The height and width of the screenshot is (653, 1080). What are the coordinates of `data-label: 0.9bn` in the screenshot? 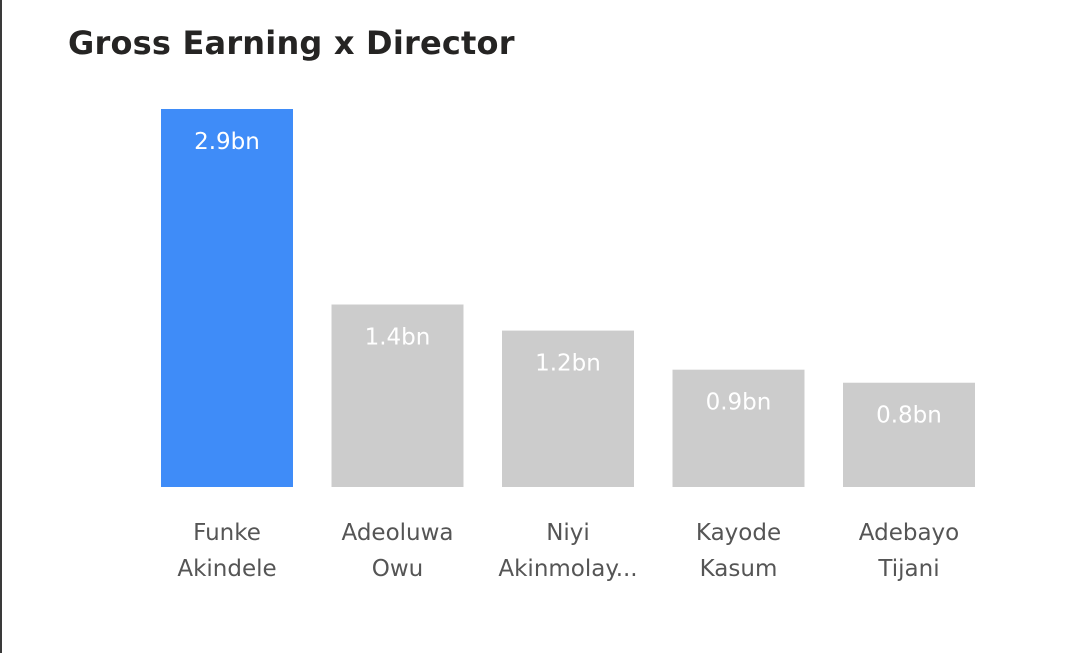 It's located at (739, 403).